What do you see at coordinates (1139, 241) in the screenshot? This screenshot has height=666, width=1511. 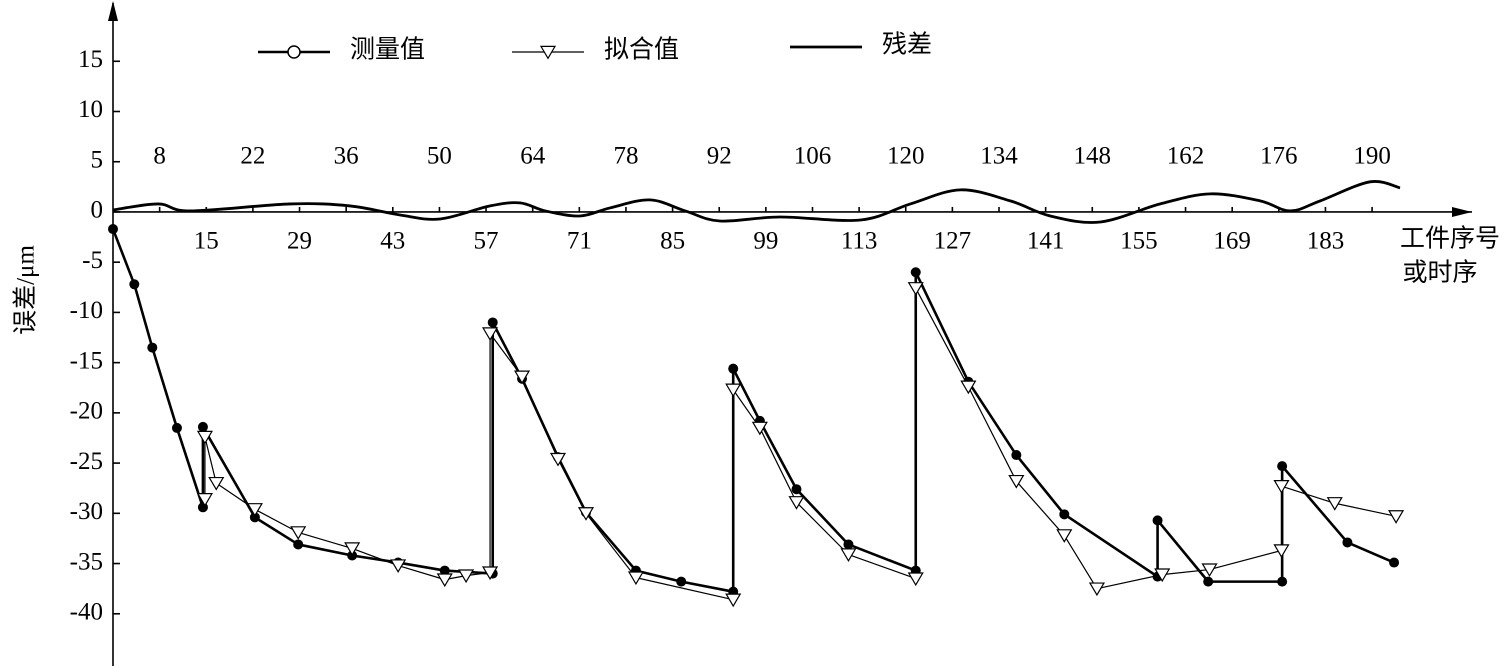 I see `x-tick-label: 155` at bounding box center [1139, 241].